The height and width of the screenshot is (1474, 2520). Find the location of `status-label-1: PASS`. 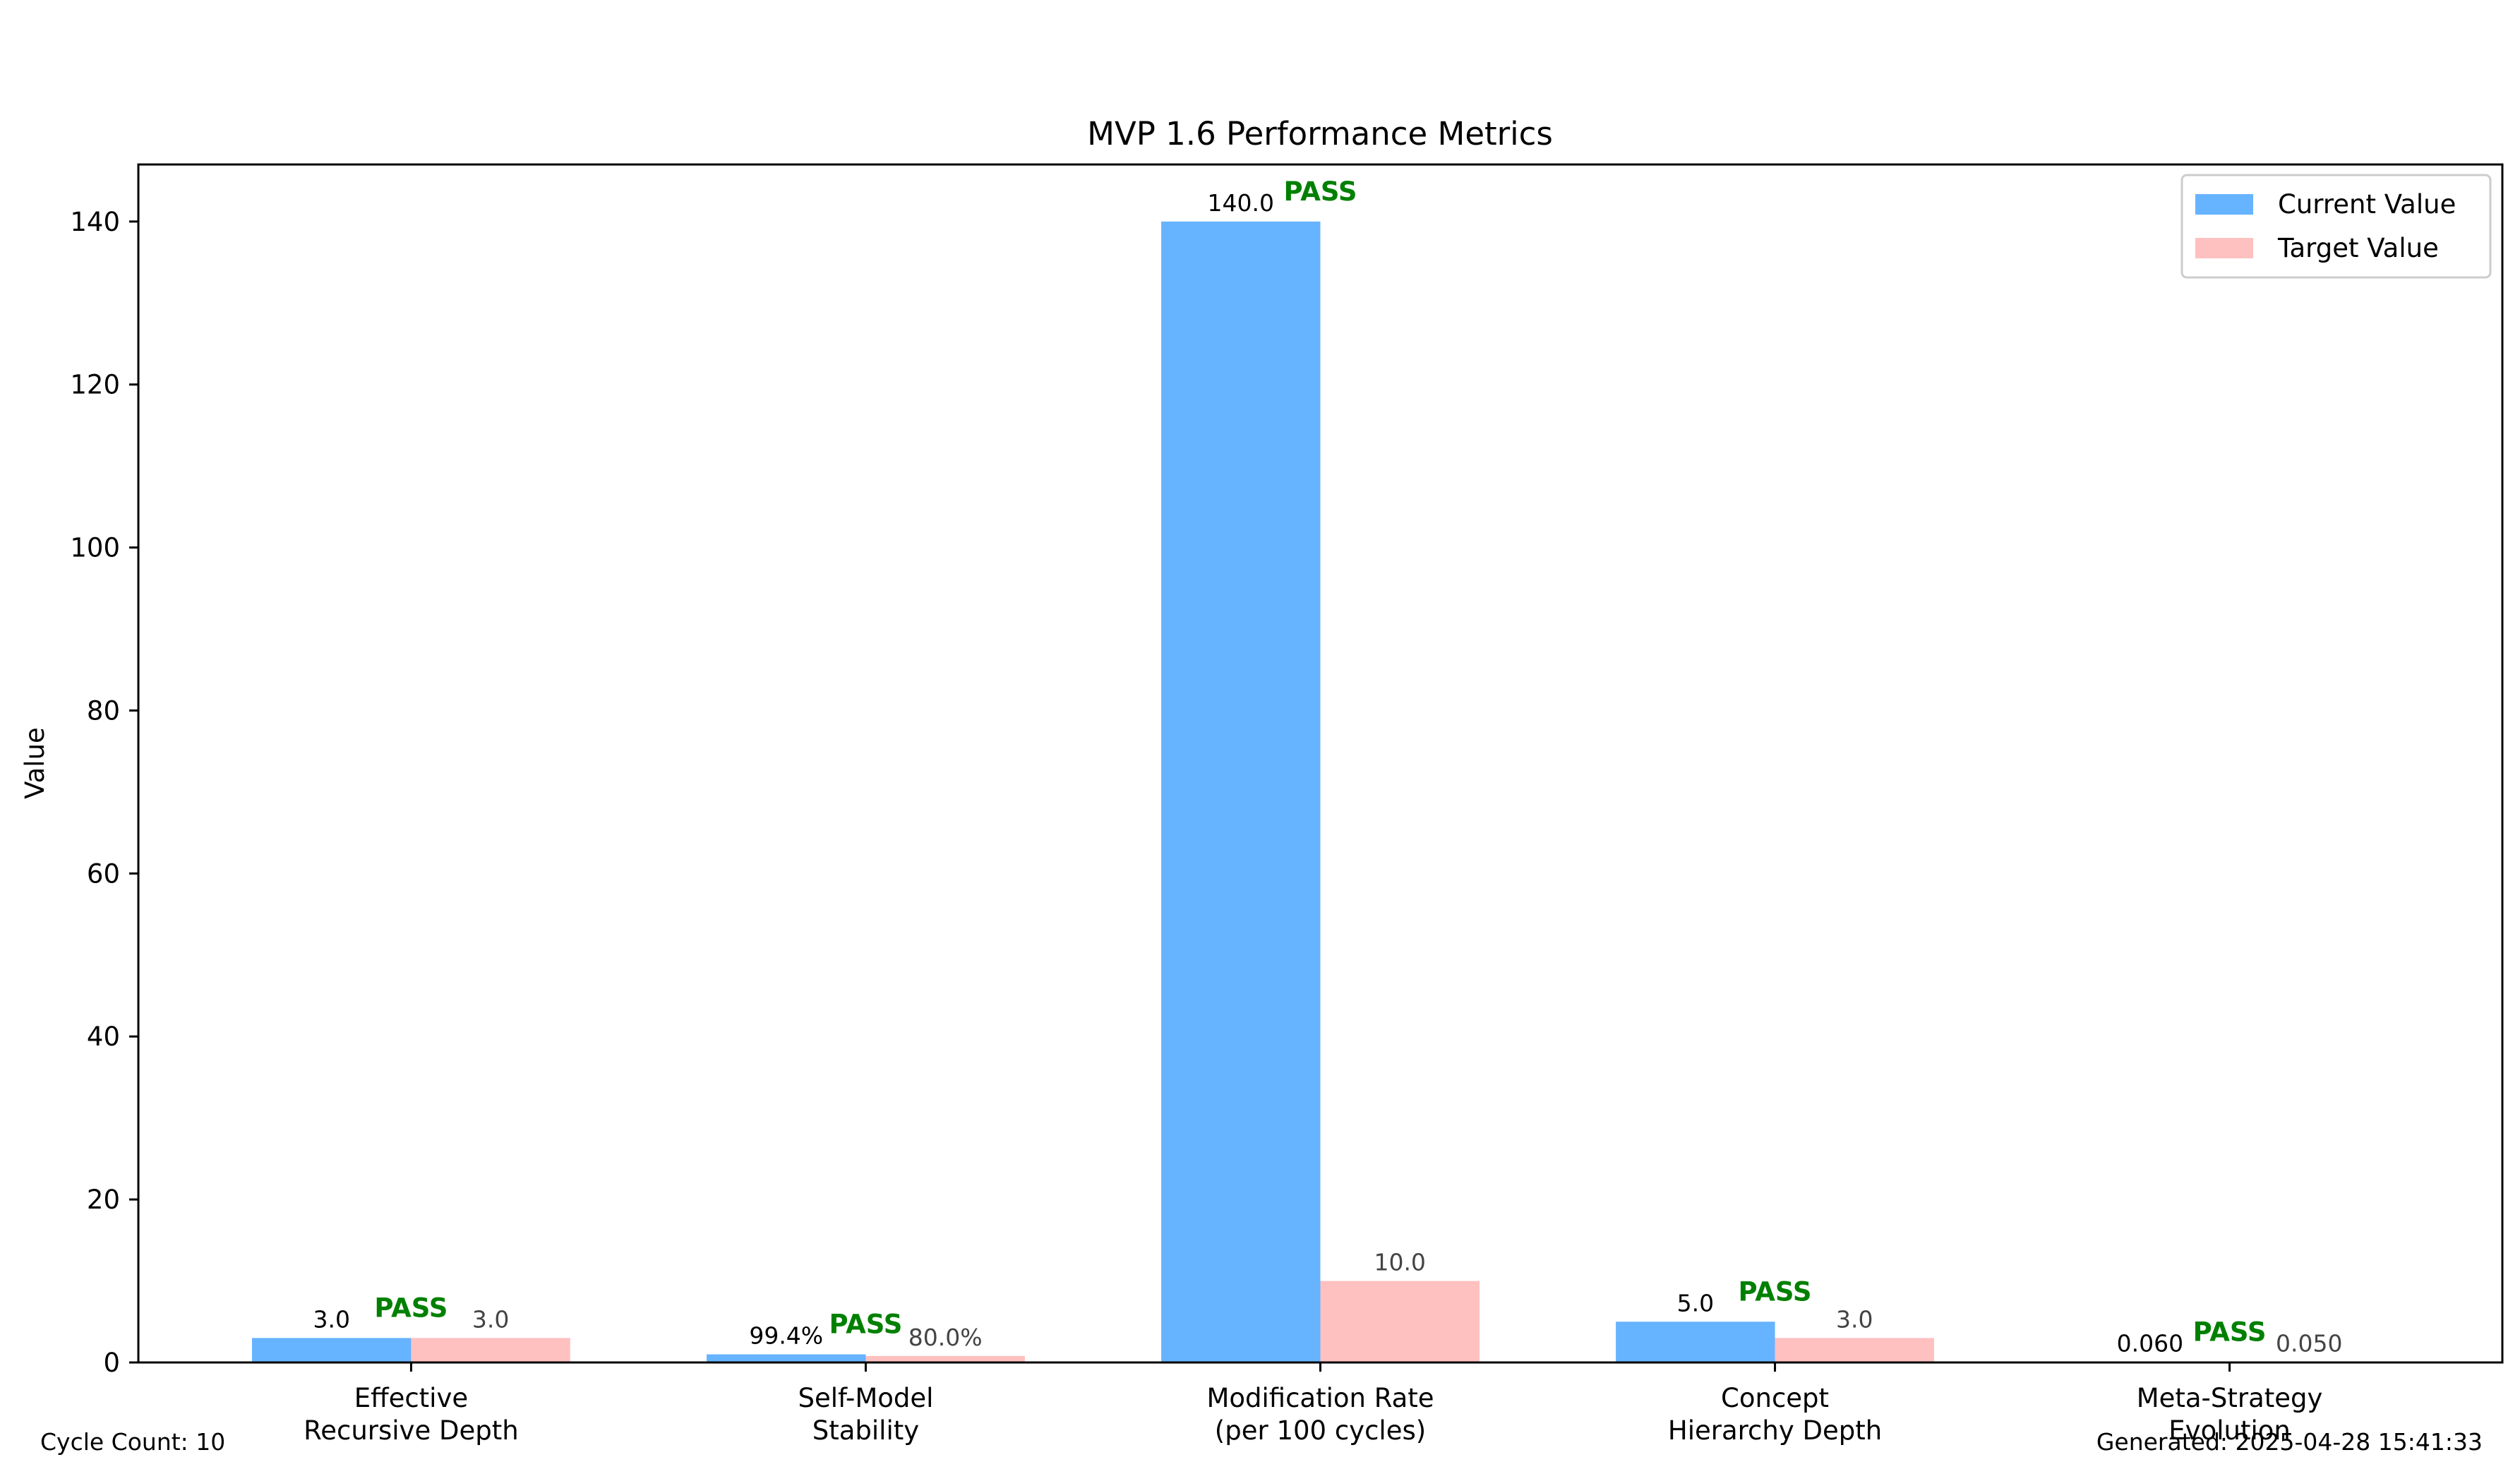

status-label-1: PASS is located at coordinates (865, 1325).